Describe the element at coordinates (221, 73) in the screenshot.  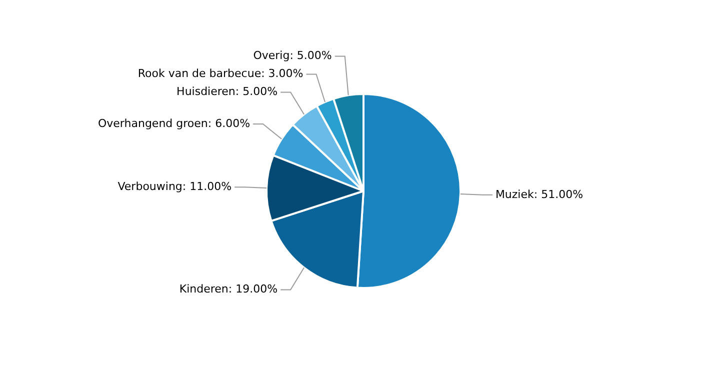
I see `slice-label: Rook van de barbecue: 3.00%` at that location.